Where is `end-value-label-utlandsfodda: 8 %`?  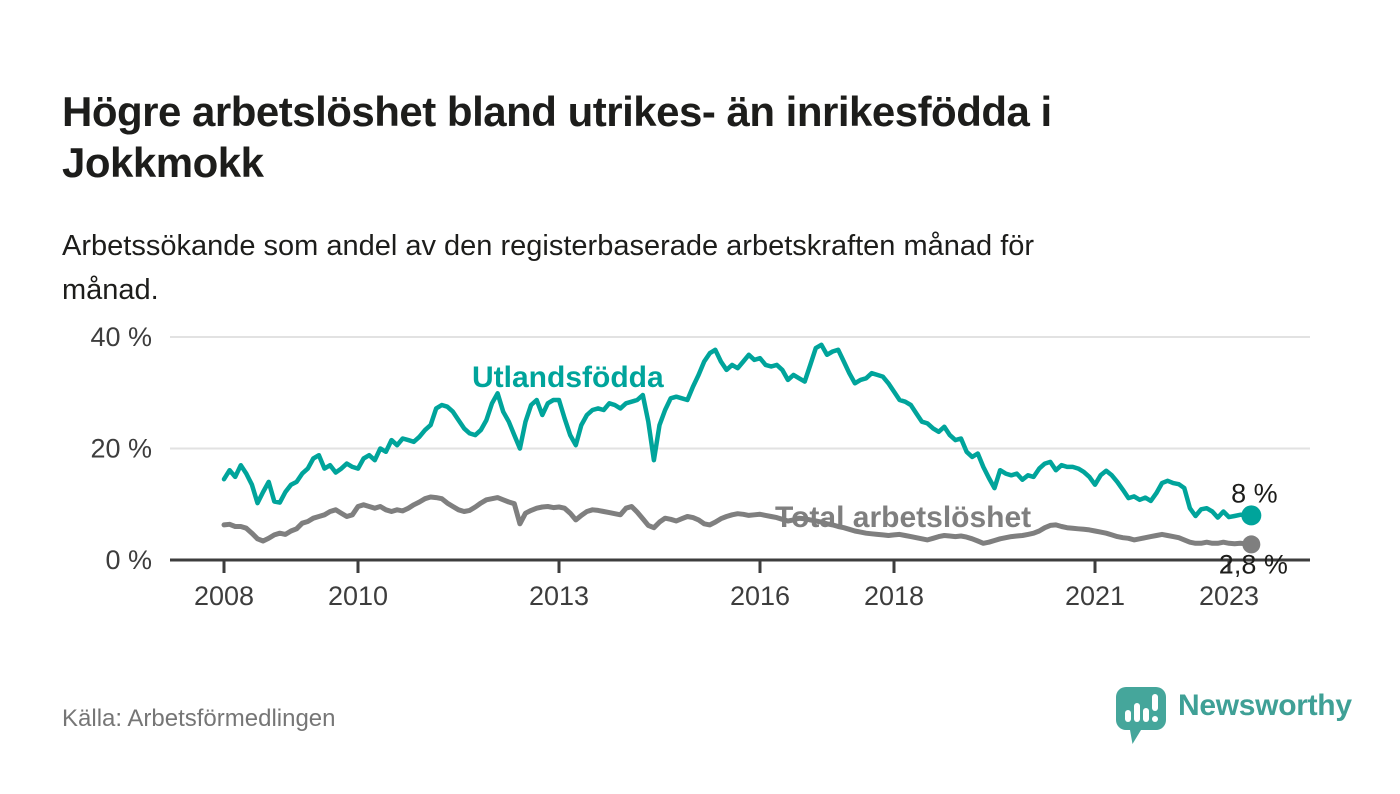
end-value-label-utlandsfodda: 8 % is located at coordinates (1254, 493).